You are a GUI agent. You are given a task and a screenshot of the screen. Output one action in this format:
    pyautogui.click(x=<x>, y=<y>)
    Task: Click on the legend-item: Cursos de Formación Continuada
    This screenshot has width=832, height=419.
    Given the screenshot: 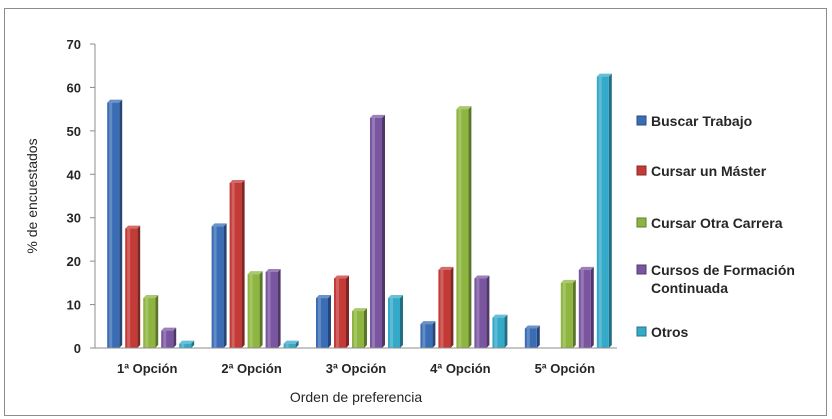 What is the action you would take?
    pyautogui.click(x=715, y=279)
    